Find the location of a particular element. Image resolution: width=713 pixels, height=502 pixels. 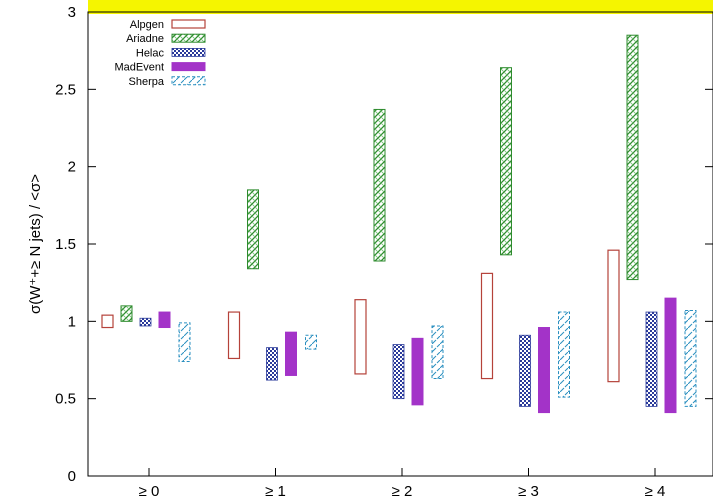

y-tick-label: 3 is located at coordinates (72, 12).